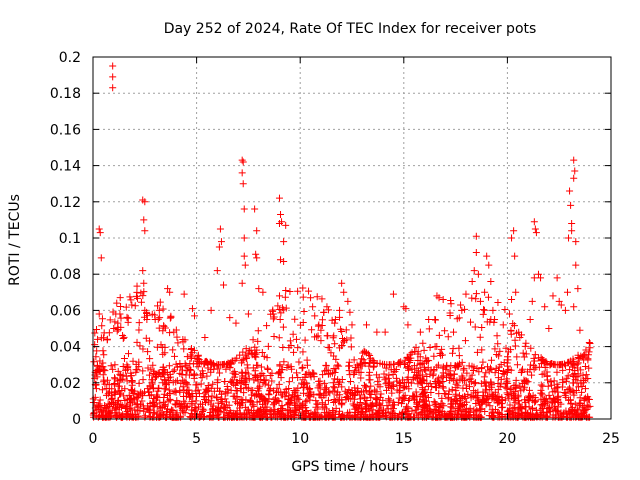  I want to click on y-tick-label: 0.16, so click(65, 130).